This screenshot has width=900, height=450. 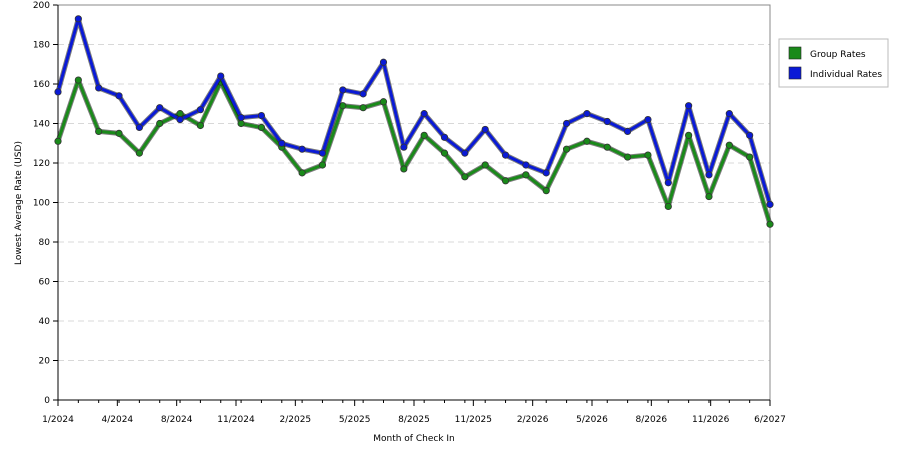 What do you see at coordinates (19, 203) in the screenshot?
I see `y-axis-title: Lowest Average Rate (USD)` at bounding box center [19, 203].